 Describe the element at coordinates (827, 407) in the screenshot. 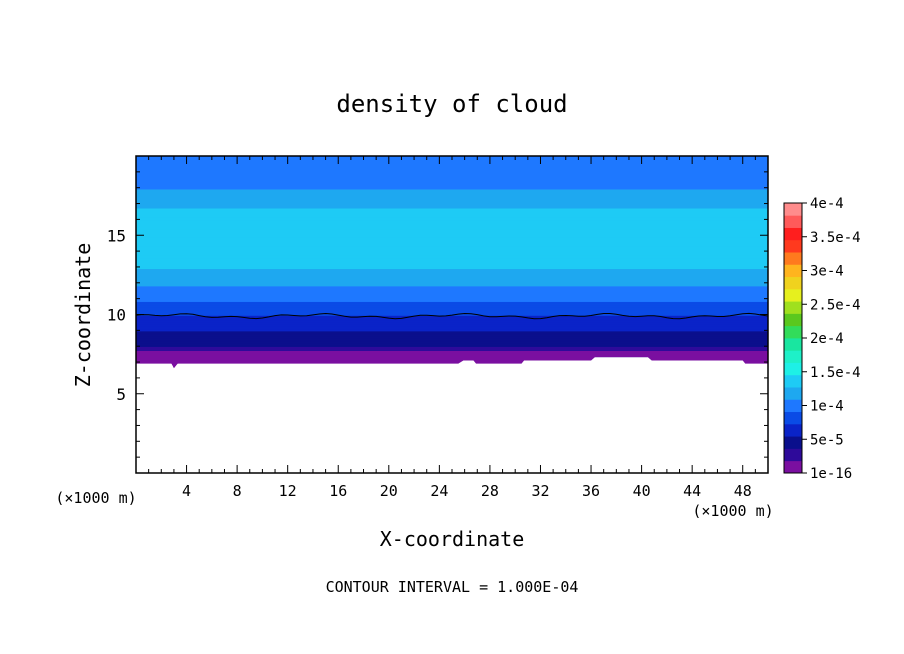

I see `colorbar-label: 1e-4` at that location.